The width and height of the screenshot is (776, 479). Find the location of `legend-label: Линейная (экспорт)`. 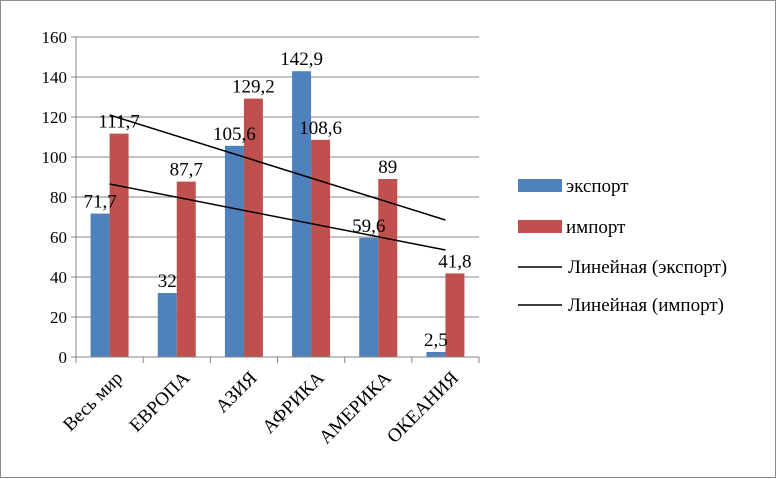

legend-label: Линейная (экспорт) is located at coordinates (647, 267).